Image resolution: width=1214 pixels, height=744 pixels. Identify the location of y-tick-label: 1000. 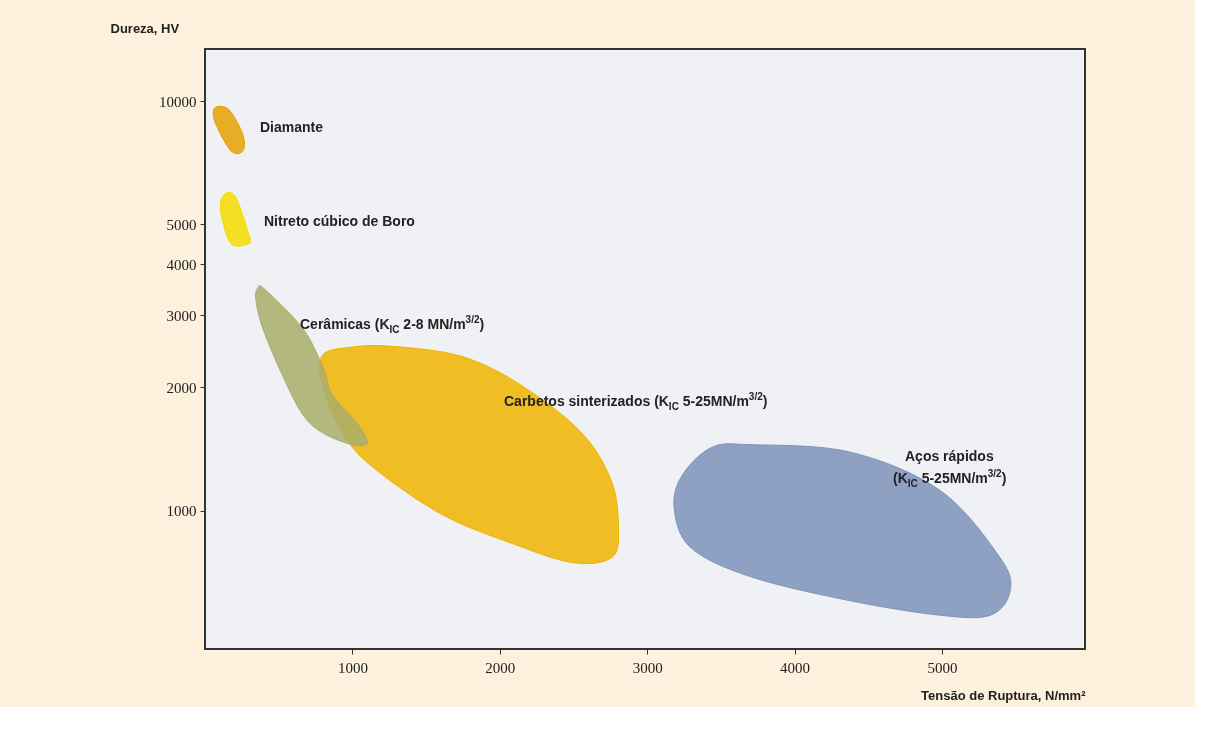
(181, 511).